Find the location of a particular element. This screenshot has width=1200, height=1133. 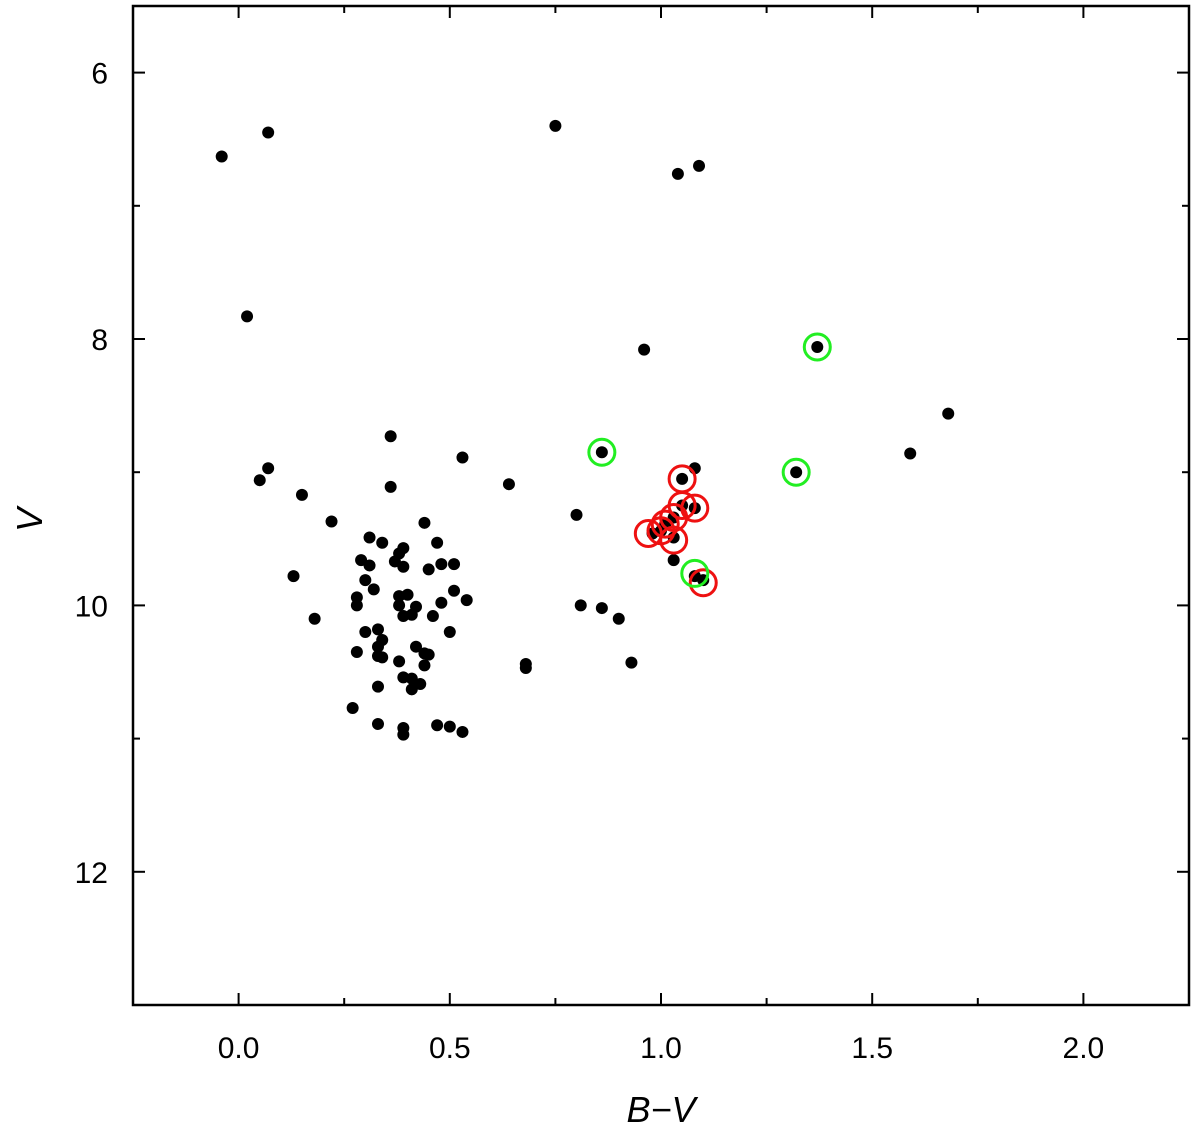

x-tick-label: 1.0 is located at coordinates (661, 1048).